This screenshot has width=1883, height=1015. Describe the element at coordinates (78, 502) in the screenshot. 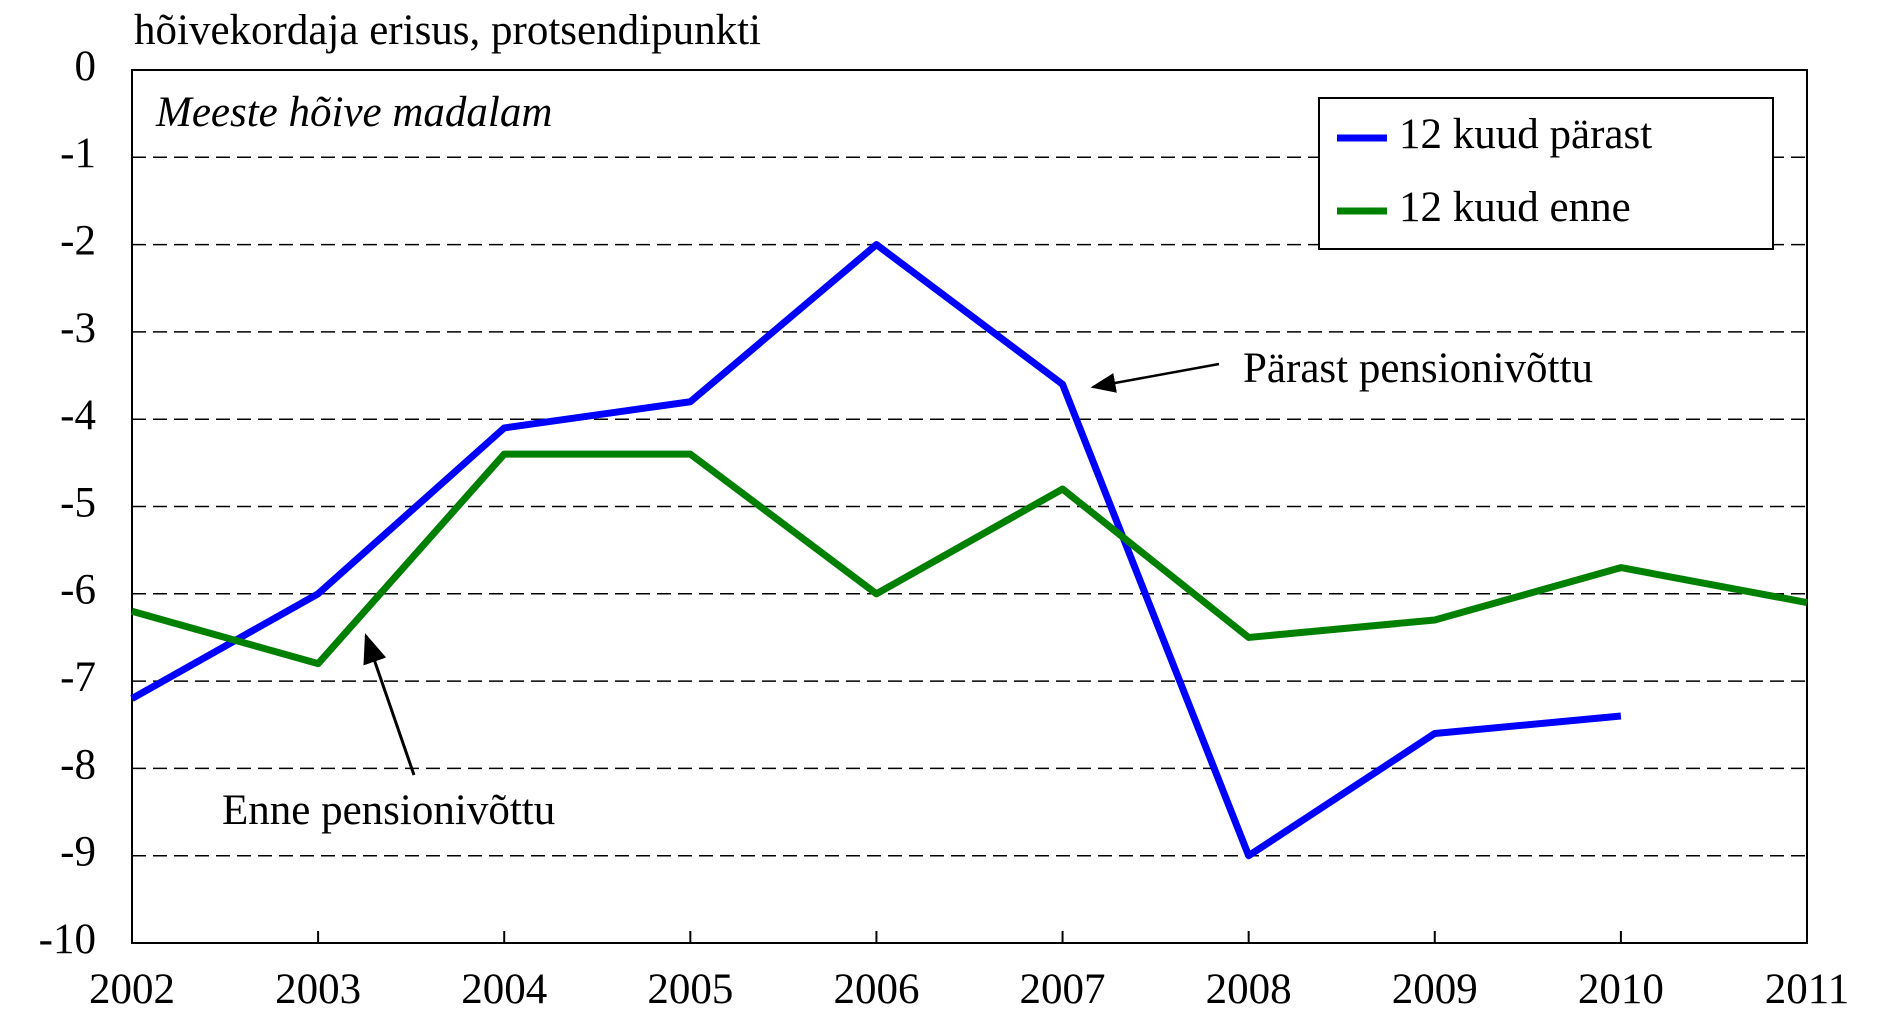

I see `y-tick-label: -5` at that location.